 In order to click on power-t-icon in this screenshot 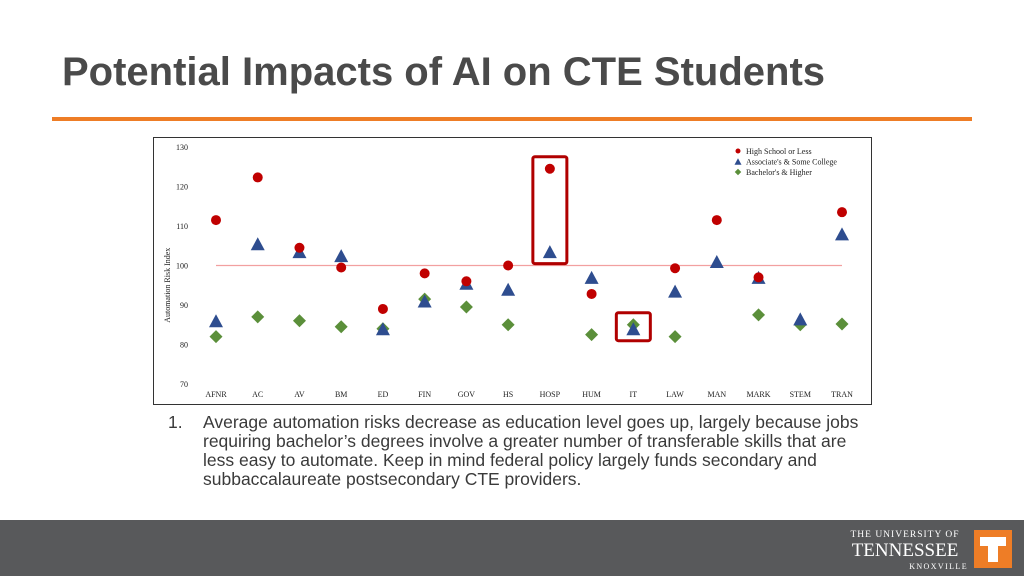, I will do `click(993, 549)`.